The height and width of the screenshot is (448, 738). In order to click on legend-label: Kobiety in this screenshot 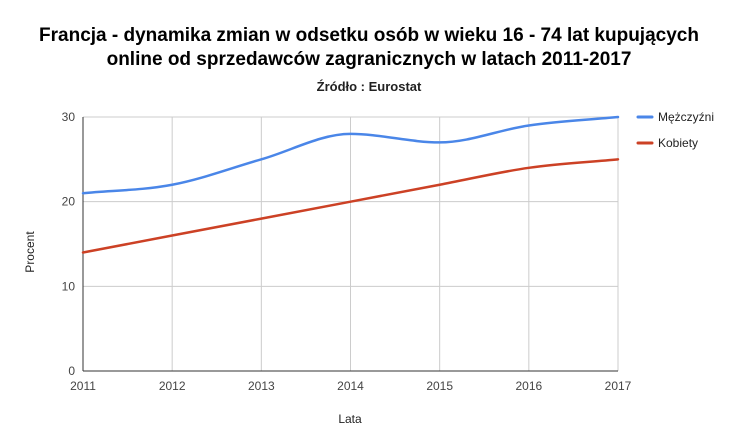, I will do `click(678, 143)`.